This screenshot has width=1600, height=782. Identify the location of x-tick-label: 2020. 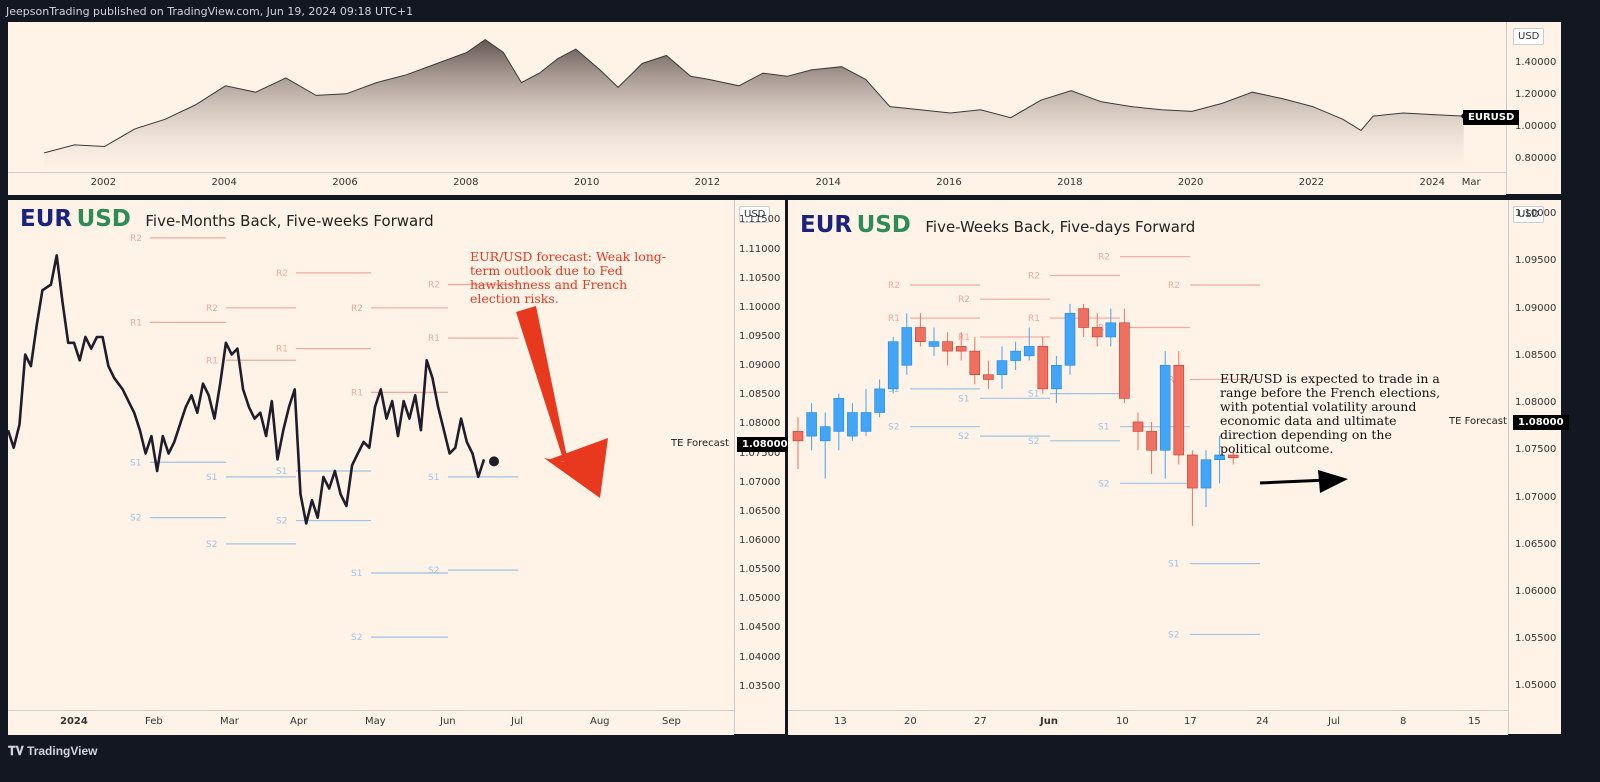
(1190, 182).